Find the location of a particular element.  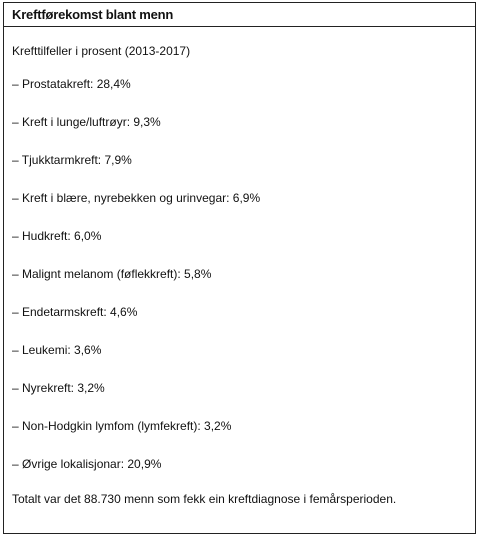

list-item: – Kreft i lunge/luftrøyr: 9,3% is located at coordinates (86, 122).